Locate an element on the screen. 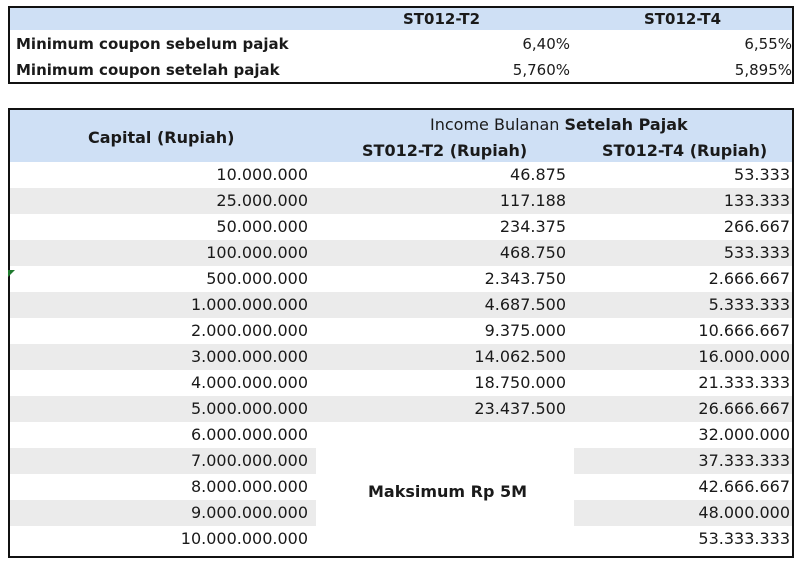 The height and width of the screenshot is (566, 800). t4-income-cell: 53.333 is located at coordinates (762, 174).